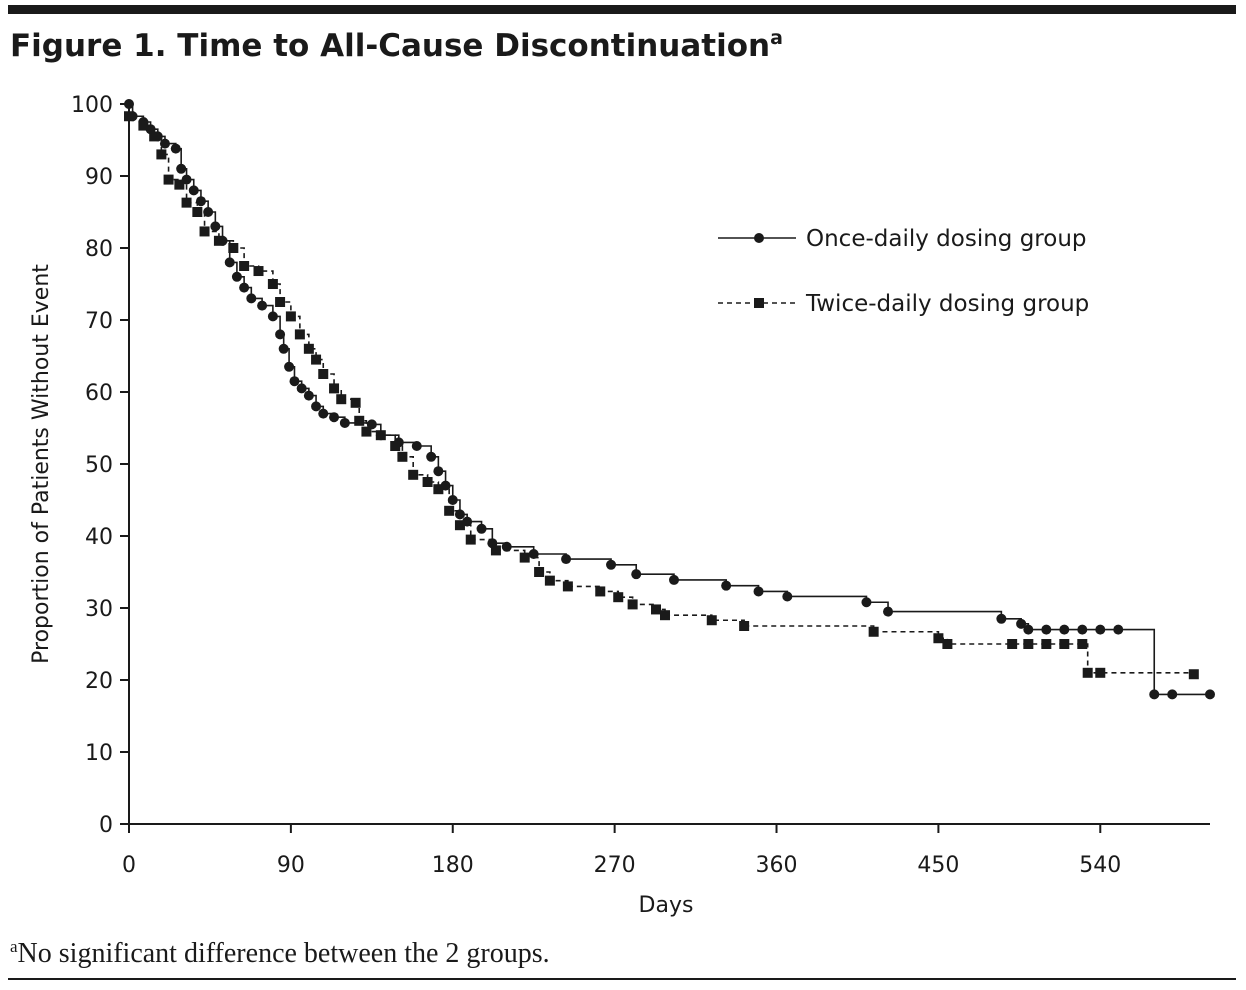 Image resolution: width=1246 pixels, height=990 pixels. Describe the element at coordinates (615, 865) in the screenshot. I see `x-tick-label: 270` at that location.